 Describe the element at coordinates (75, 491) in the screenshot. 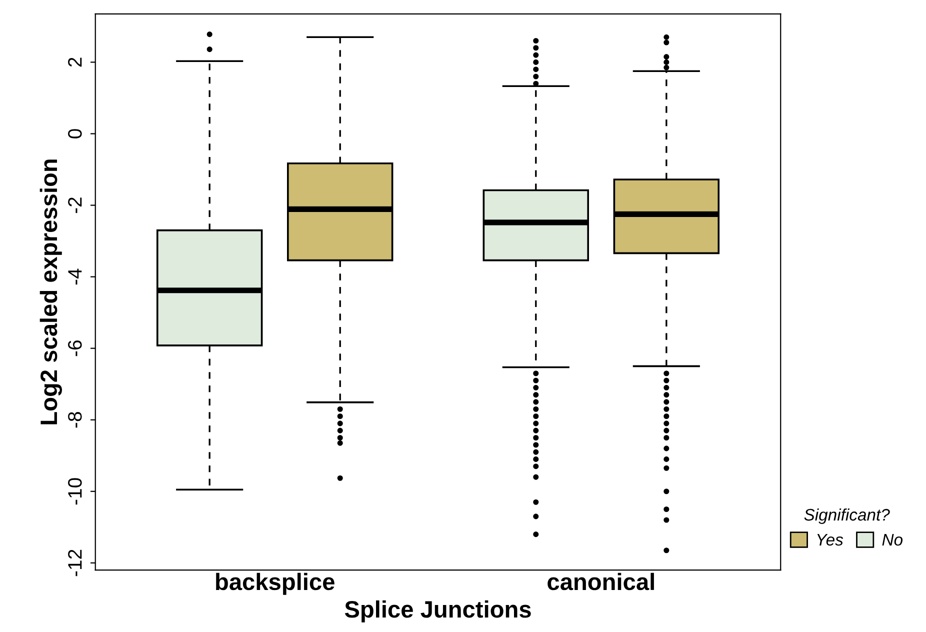

I see `y-tick-label: -10` at that location.